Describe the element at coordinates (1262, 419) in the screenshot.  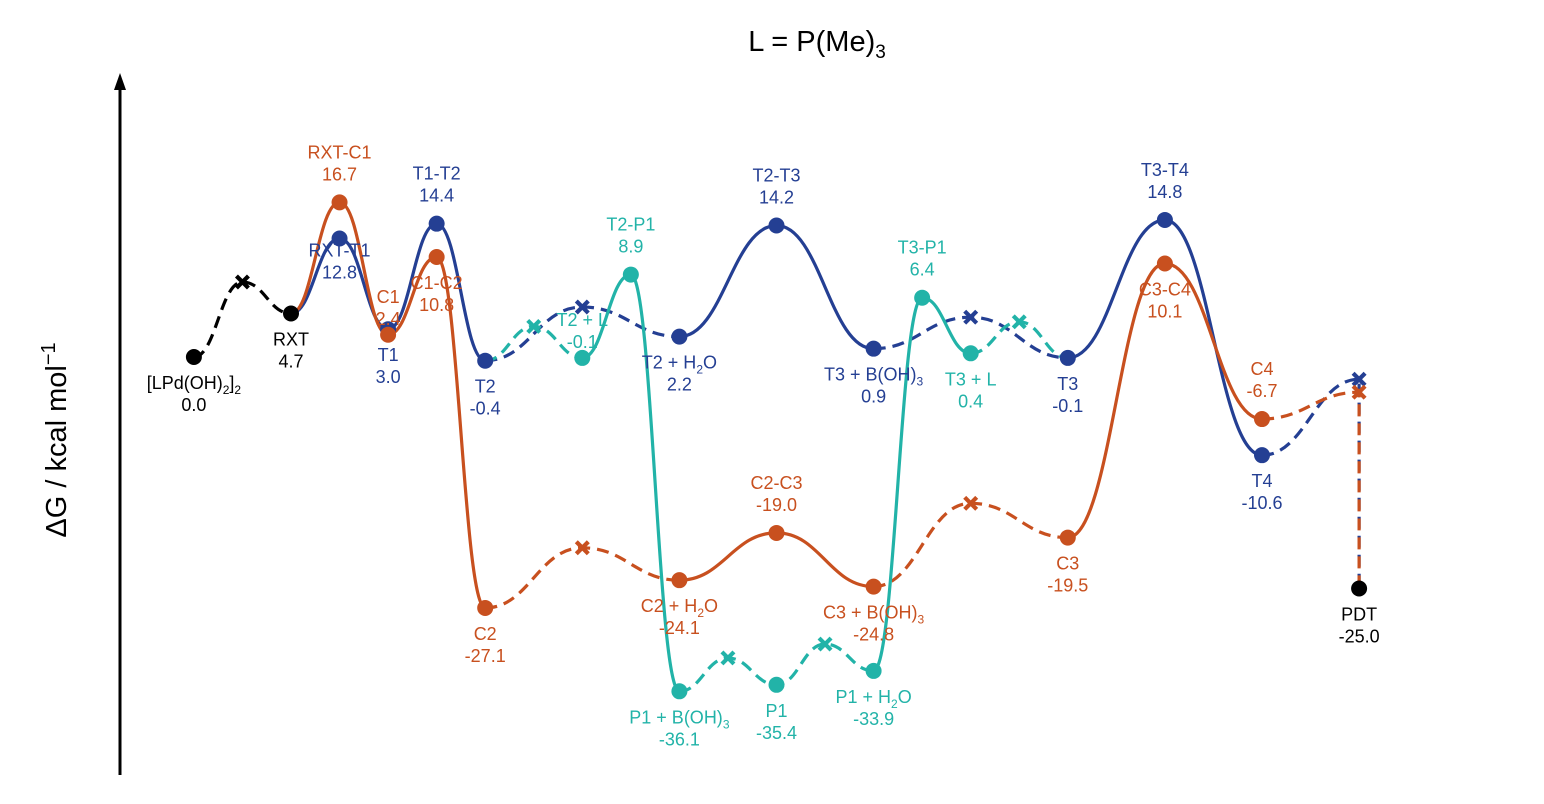
I see `point-marker-c4` at that location.